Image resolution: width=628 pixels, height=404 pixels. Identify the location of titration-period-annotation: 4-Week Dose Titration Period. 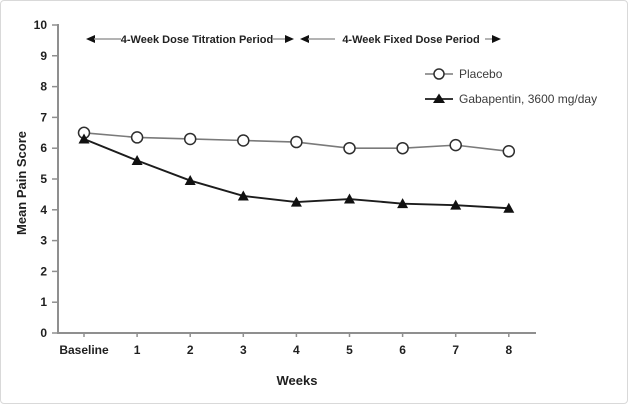
(190, 40).